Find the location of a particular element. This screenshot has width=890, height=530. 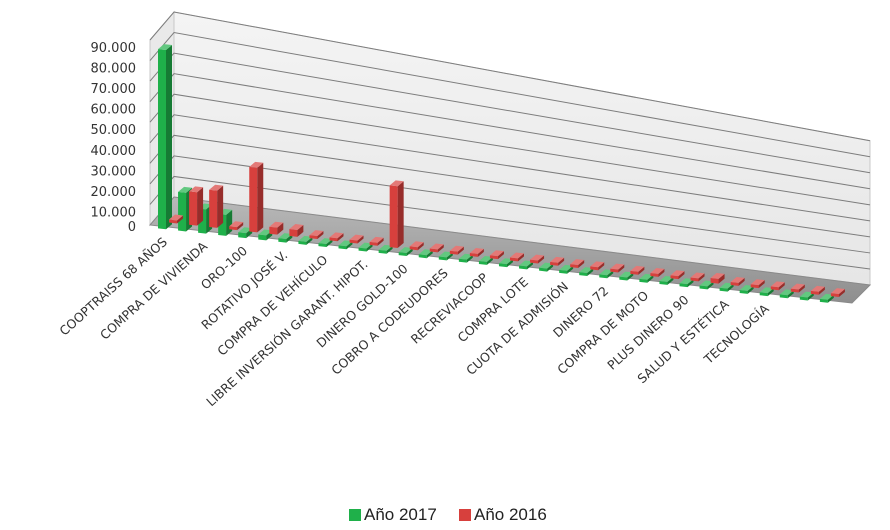

x-category-label: LIBRE INVERSIÓN GARANT. HIPOT. is located at coordinates (286, 332).